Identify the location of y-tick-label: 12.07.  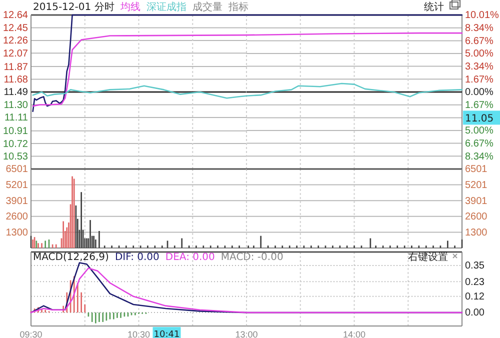
(15, 54).